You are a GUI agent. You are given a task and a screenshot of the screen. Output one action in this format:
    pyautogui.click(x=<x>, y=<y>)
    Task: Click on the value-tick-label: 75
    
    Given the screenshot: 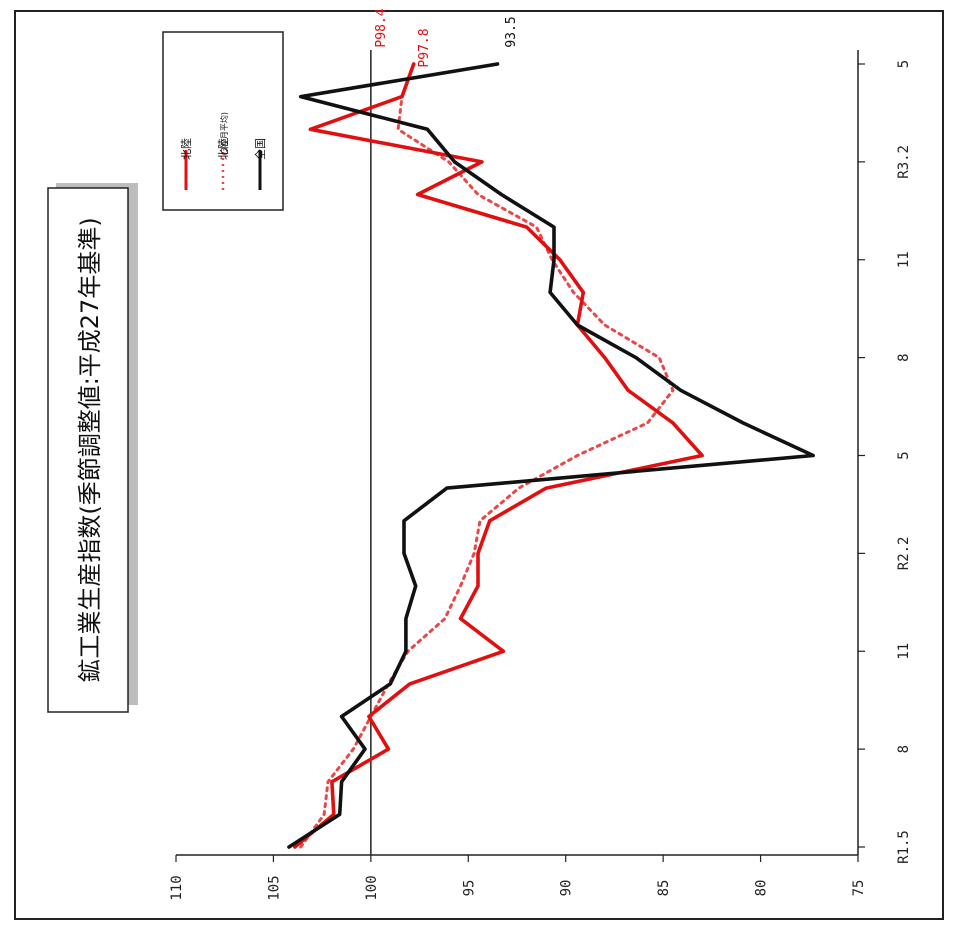 What is the action you would take?
    pyautogui.click(x=859, y=888)
    